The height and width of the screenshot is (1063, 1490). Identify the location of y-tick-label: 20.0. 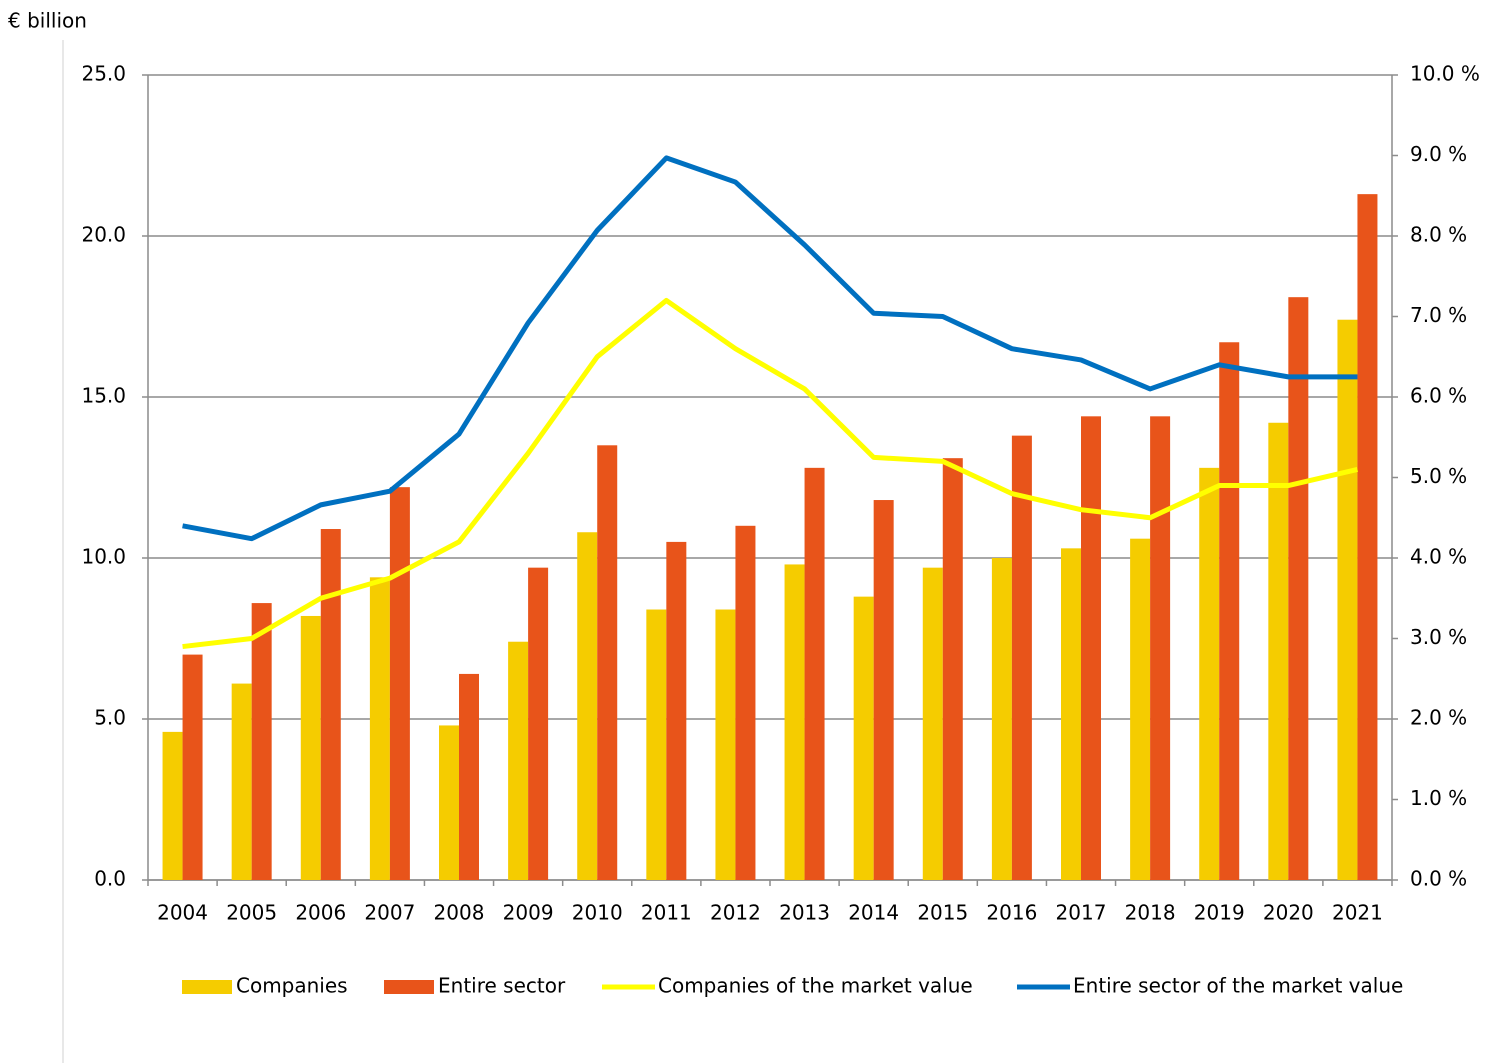
(103, 235).